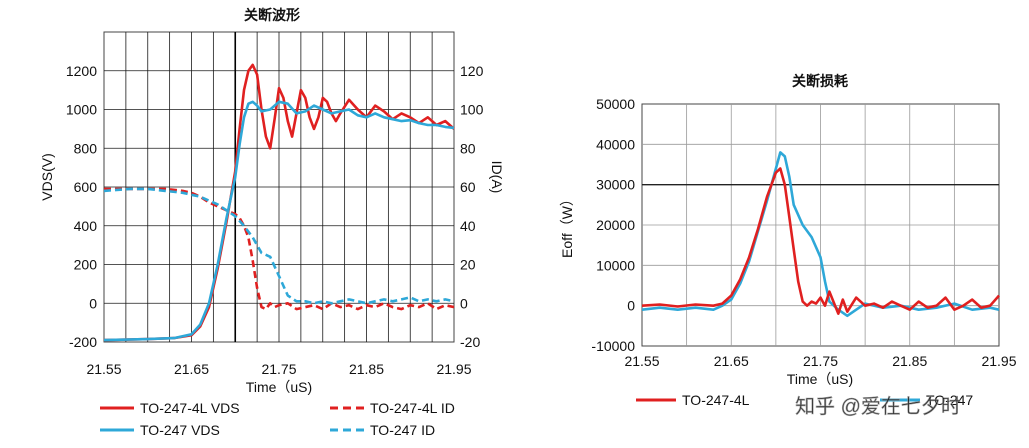 The height and width of the screenshot is (448, 1029). I want to click on right-series-group, so click(820, 234).